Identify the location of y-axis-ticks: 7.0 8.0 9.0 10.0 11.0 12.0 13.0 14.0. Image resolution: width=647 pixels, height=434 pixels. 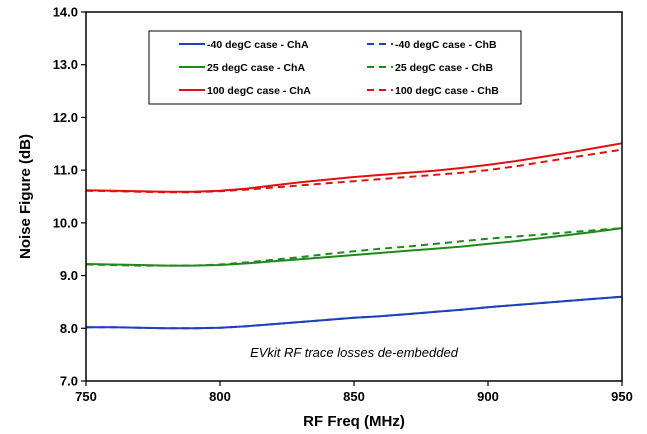
(69, 197).